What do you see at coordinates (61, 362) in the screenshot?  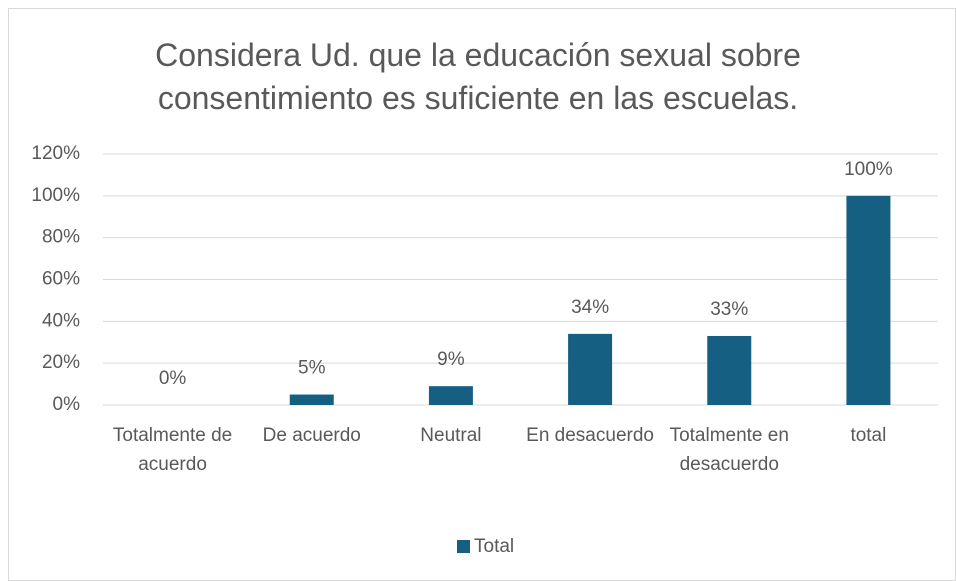 I see `y-tick-label: 20%` at bounding box center [61, 362].